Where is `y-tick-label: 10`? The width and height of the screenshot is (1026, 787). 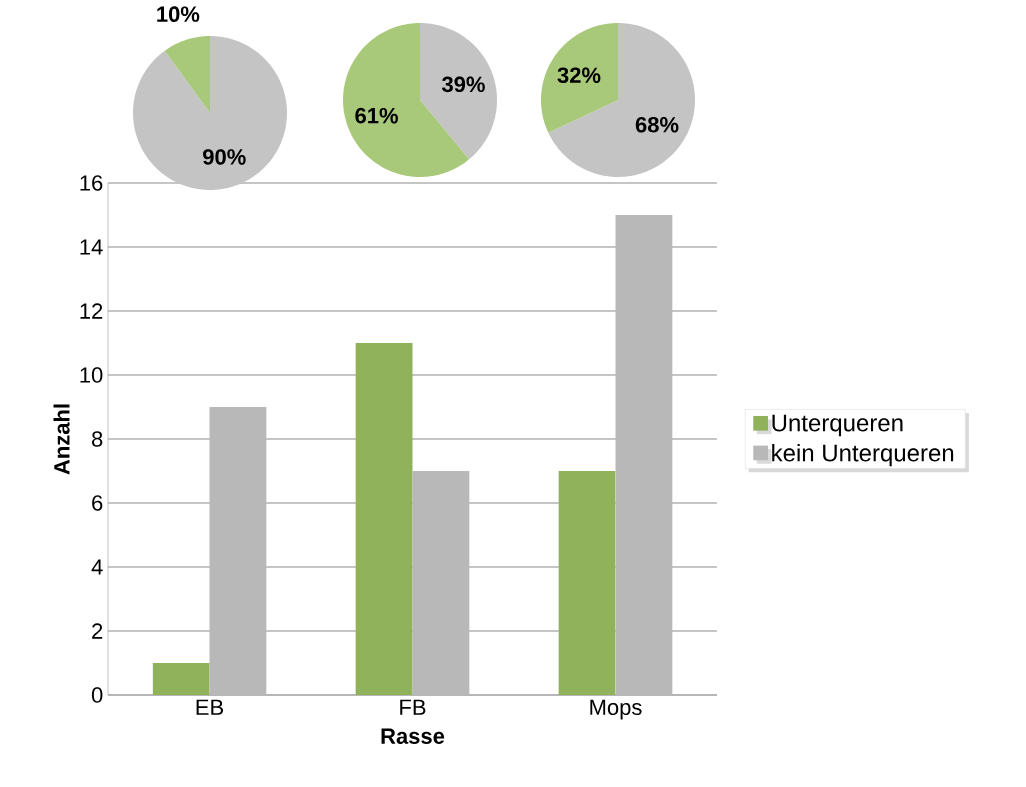
y-tick-label: 10 is located at coordinates (91, 375).